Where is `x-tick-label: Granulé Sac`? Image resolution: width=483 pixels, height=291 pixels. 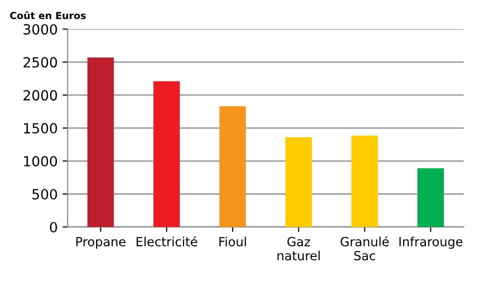
x-tick-label: Granulé Sac is located at coordinates (364, 248).